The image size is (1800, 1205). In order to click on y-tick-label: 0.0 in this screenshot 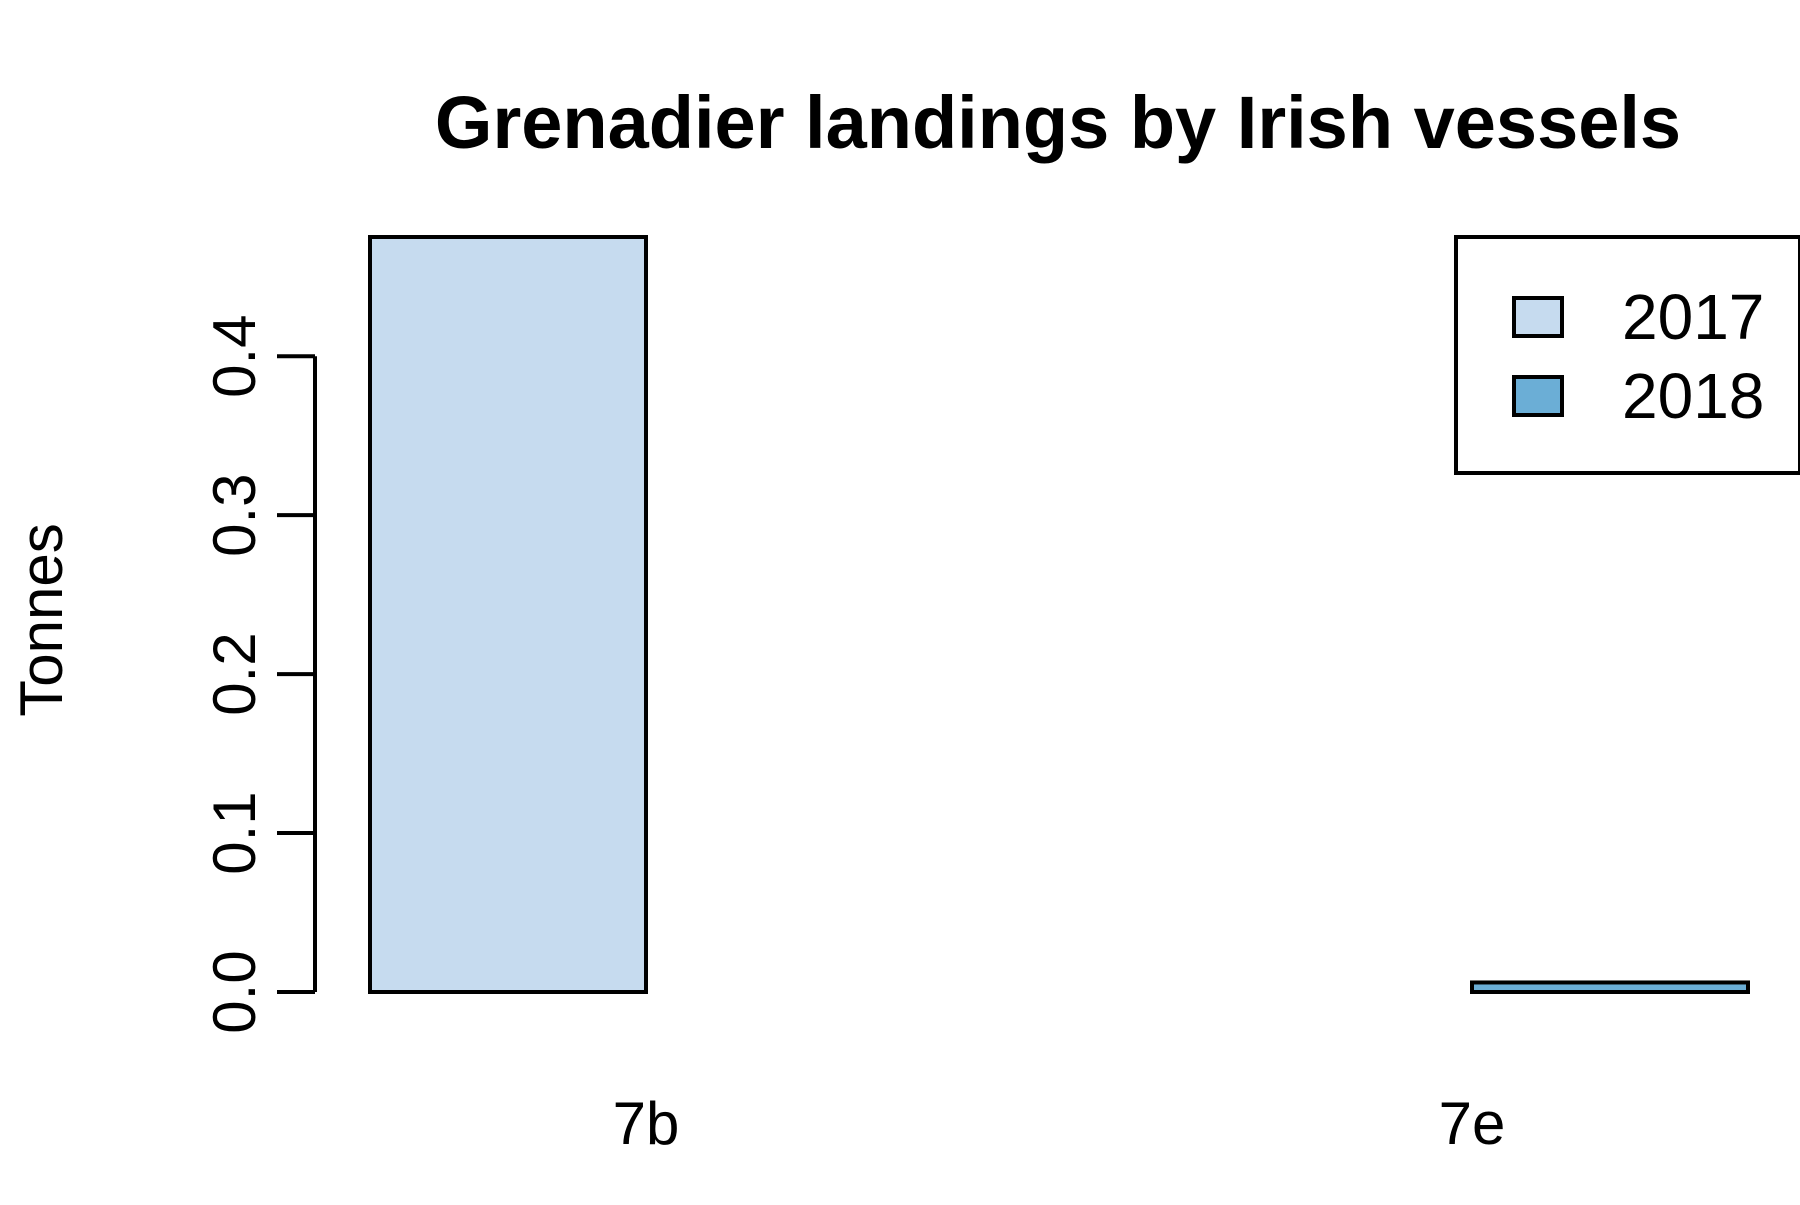, I will do `click(234, 991)`.